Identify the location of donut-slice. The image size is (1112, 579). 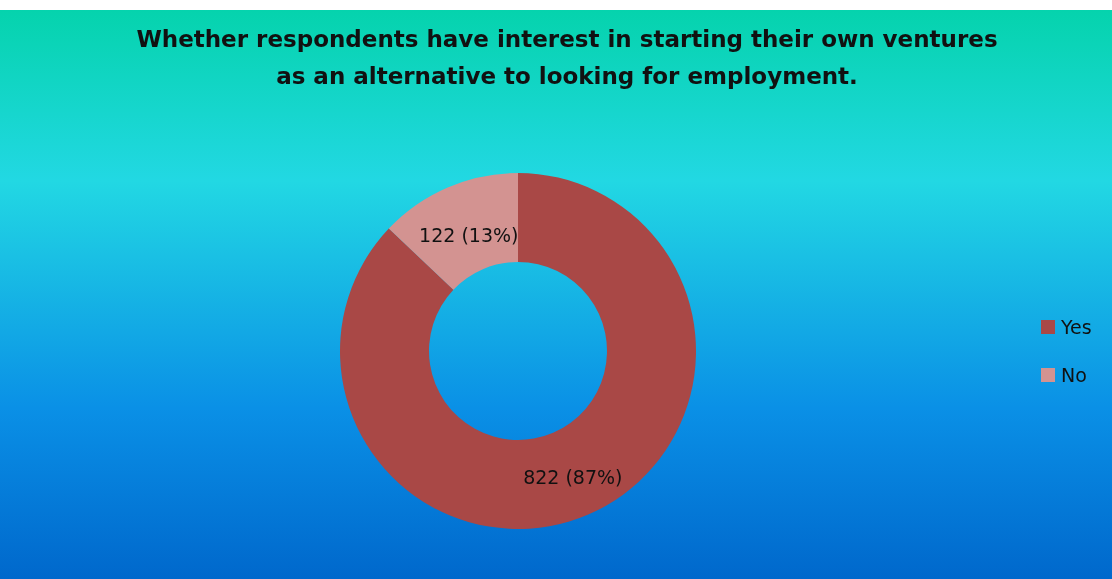
(453, 231).